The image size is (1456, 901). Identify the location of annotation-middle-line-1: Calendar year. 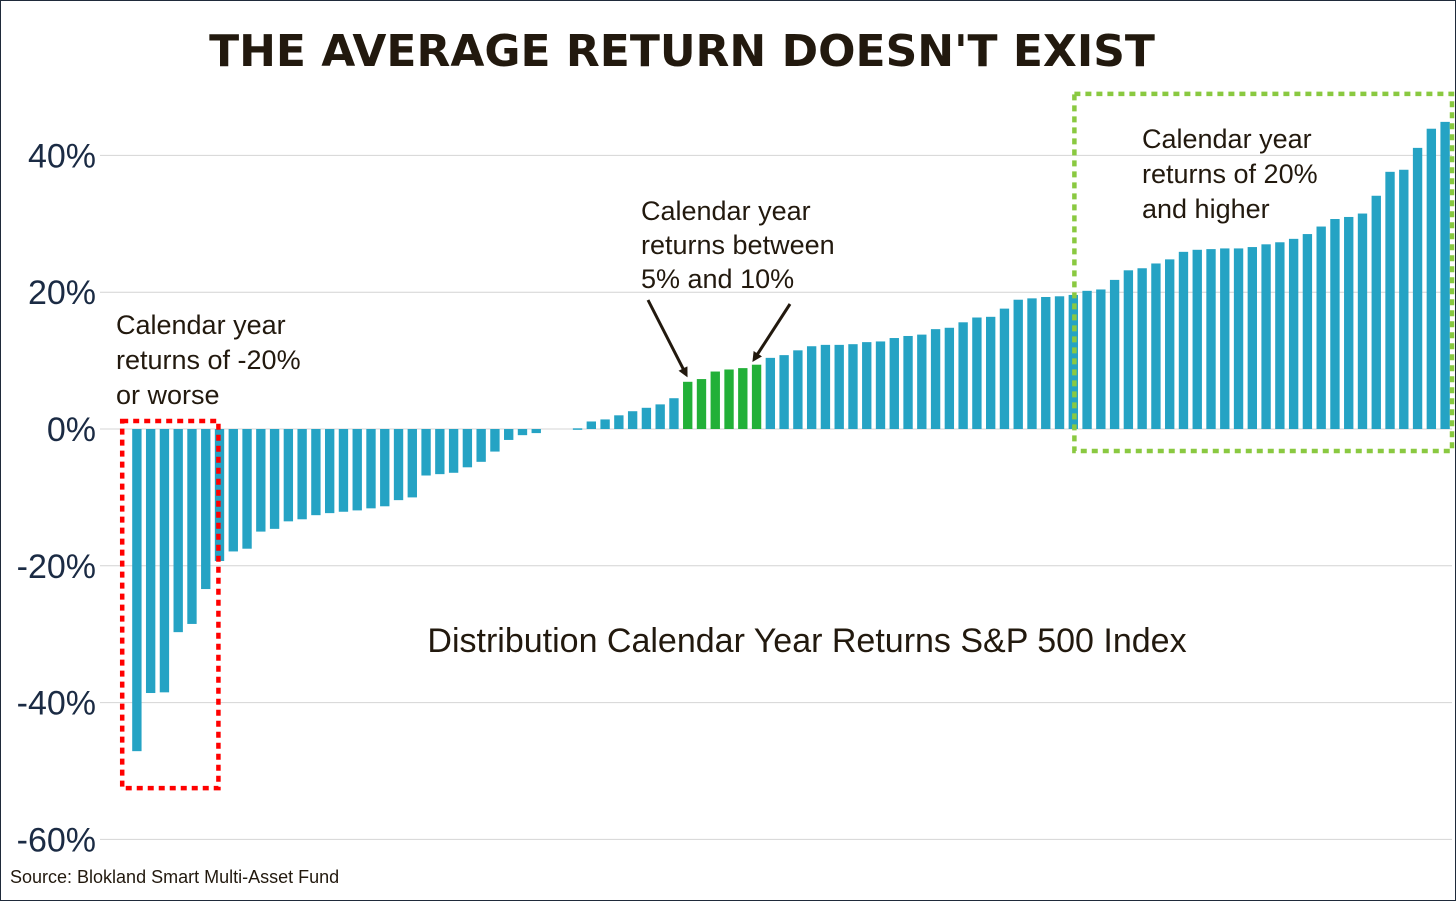
(726, 211).